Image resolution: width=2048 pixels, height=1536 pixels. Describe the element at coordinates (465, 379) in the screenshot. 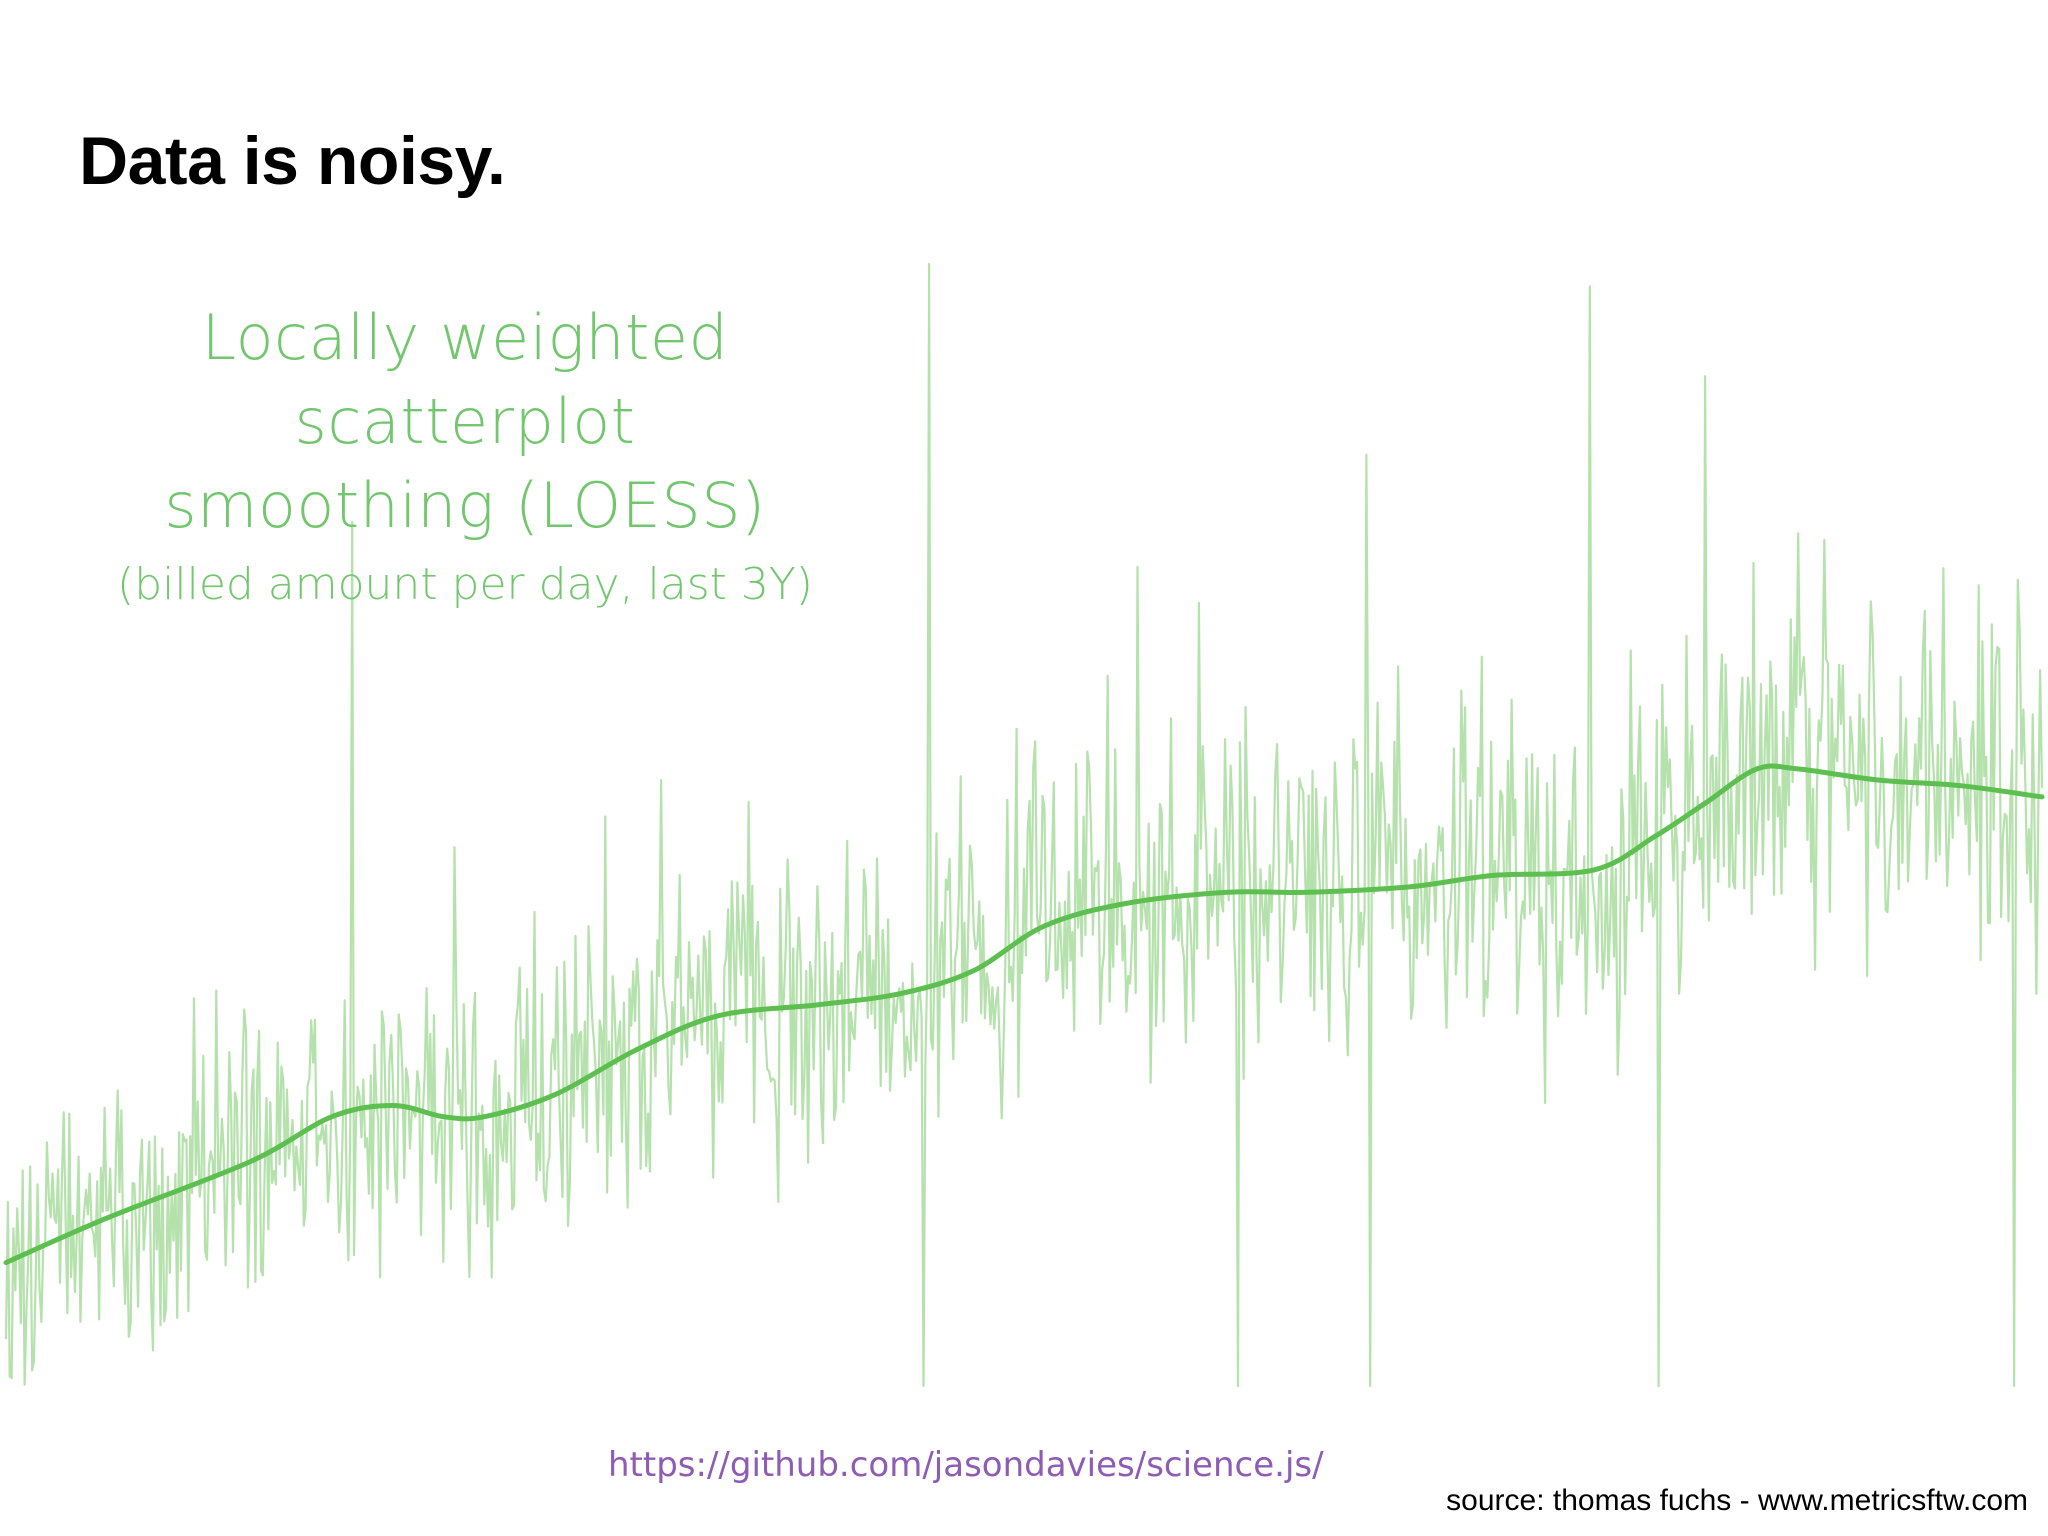

I see `chart-title-line-1: Locally weighted scatterplot` at that location.